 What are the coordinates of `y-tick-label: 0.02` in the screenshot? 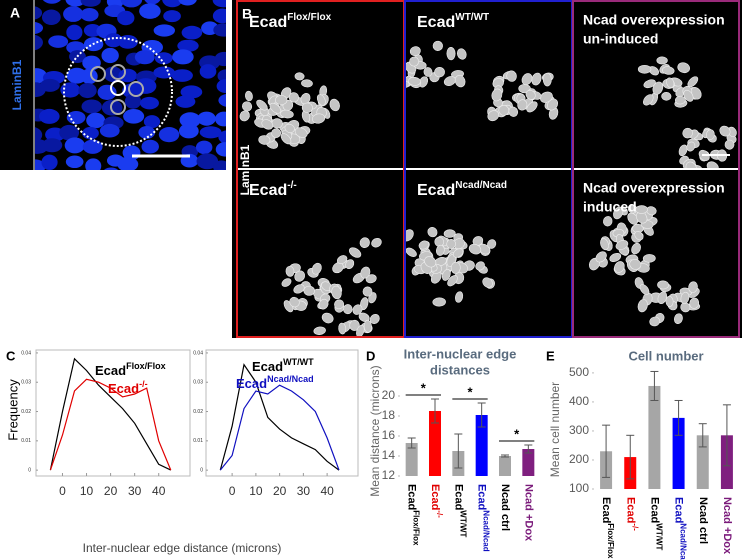 It's located at (198, 412).